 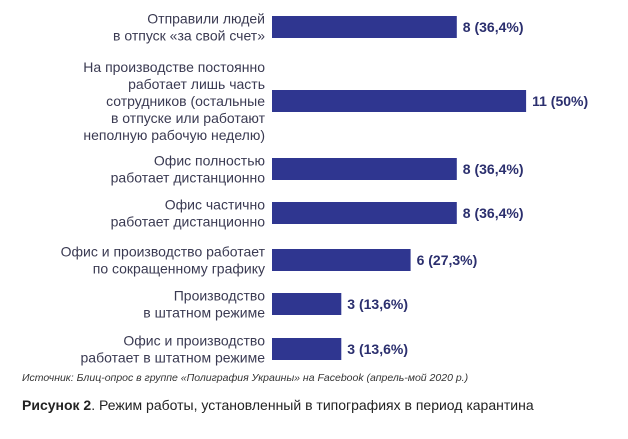 I want to click on category-label-line: в отпуск «за свой счет», so click(x=189, y=36).